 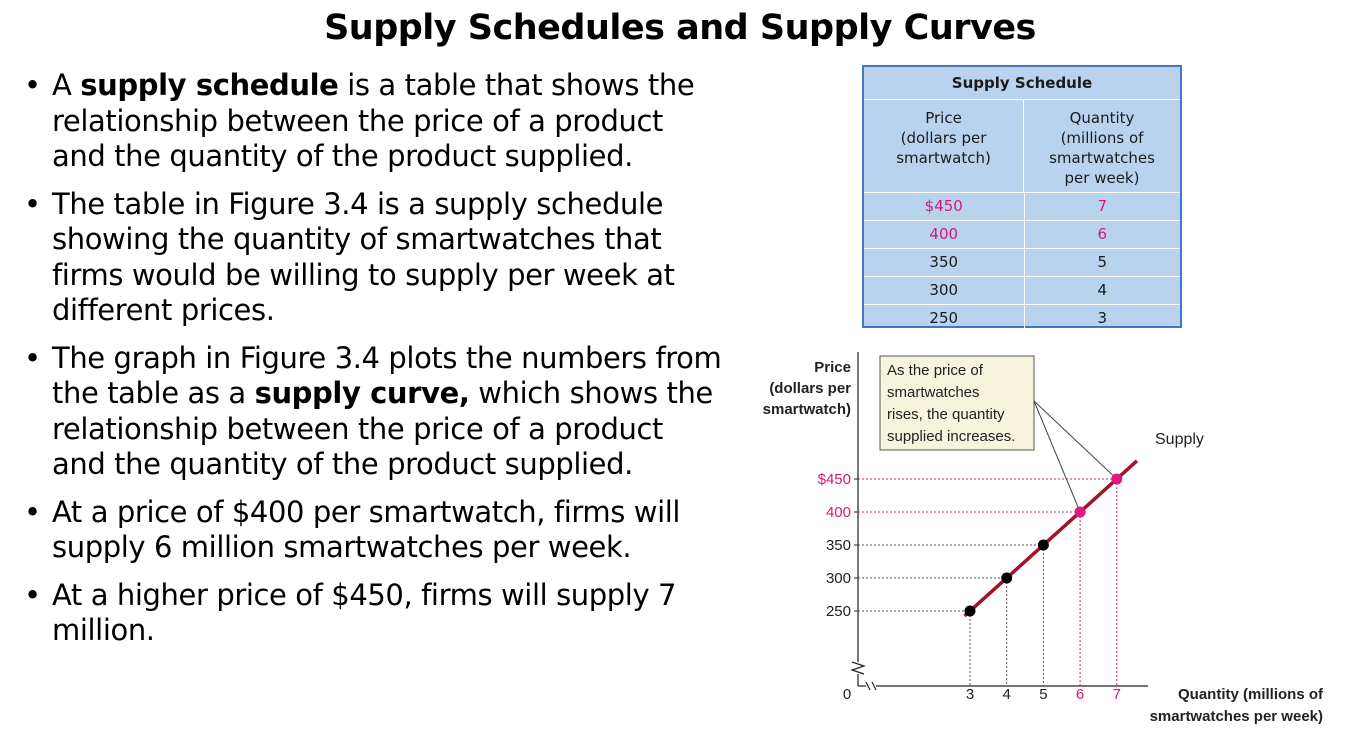 What do you see at coordinates (1022, 83) in the screenshot?
I see `table-caption: Supply Schedule` at bounding box center [1022, 83].